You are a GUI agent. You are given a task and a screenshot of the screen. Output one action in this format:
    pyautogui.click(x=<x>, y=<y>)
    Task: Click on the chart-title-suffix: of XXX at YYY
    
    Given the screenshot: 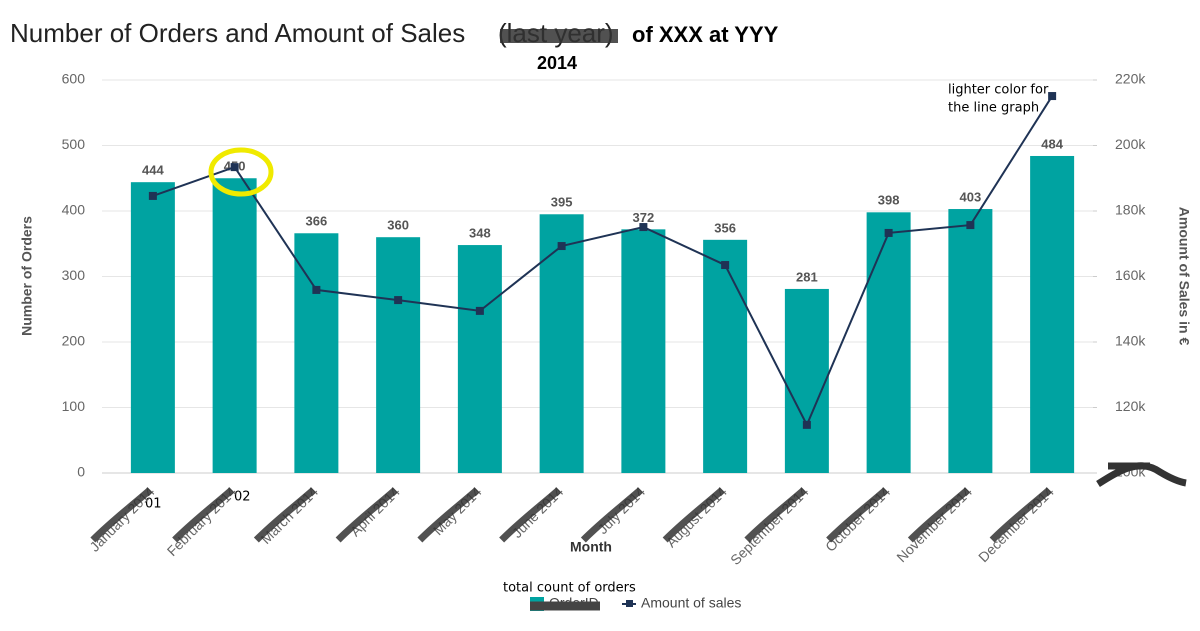 What is the action you would take?
    pyautogui.click(x=705, y=34)
    